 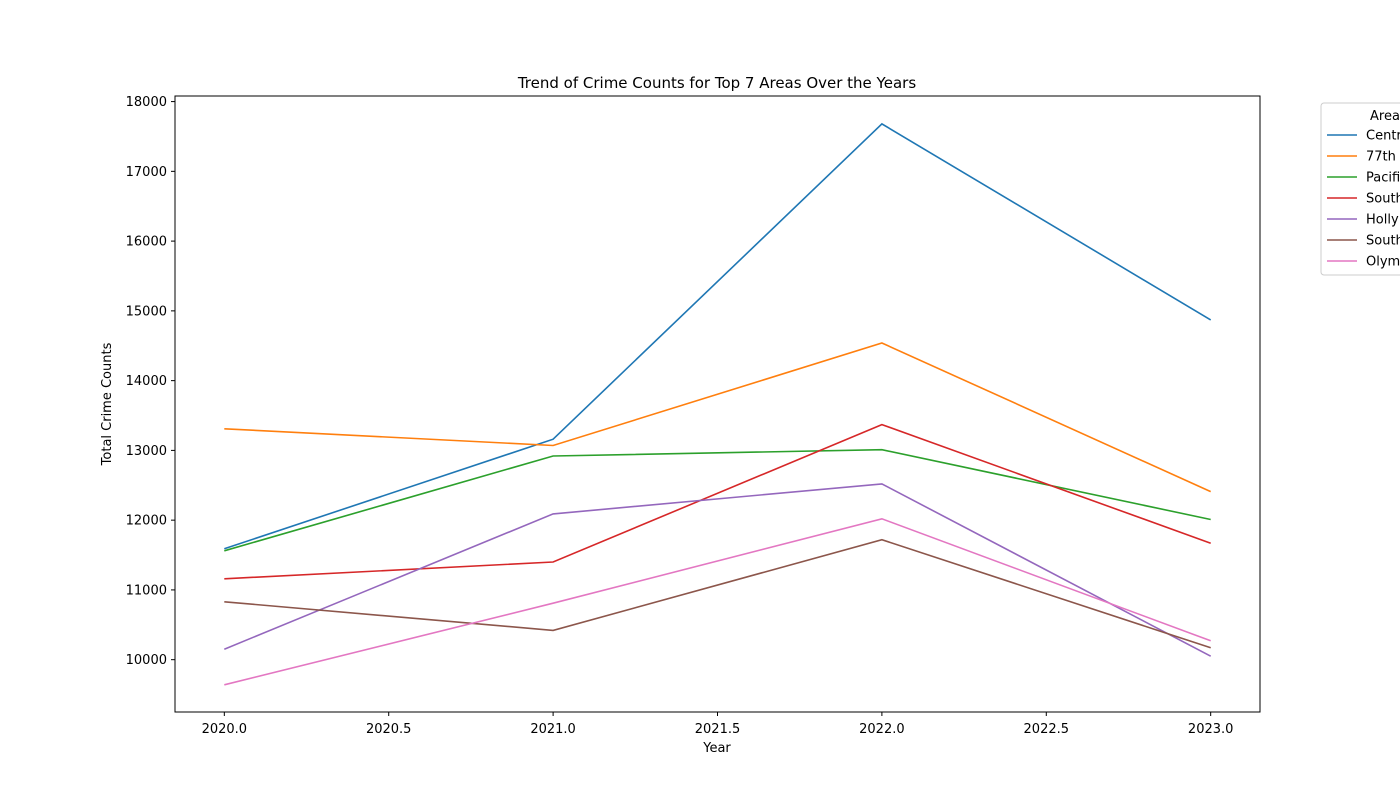 What do you see at coordinates (146, 590) in the screenshot?
I see `y-tick-label: 11000` at bounding box center [146, 590].